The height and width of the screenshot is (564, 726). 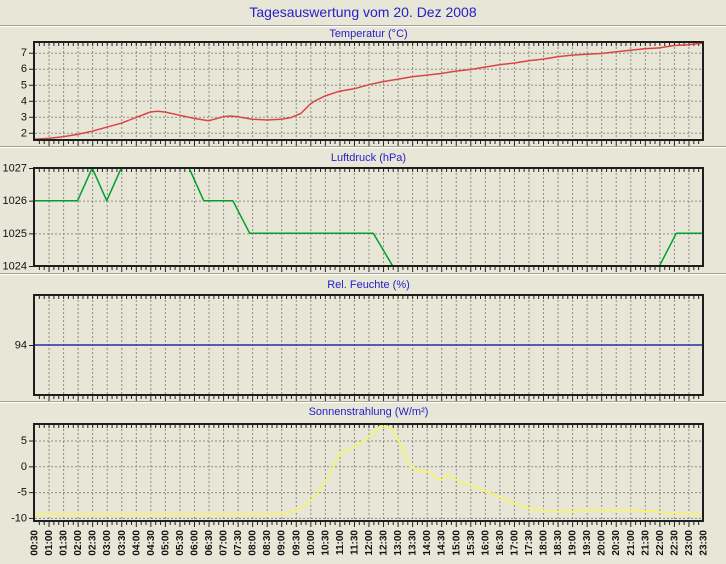 What do you see at coordinates (689, 543) in the screenshot?
I see `x-axis-label: 23:00` at bounding box center [689, 543].